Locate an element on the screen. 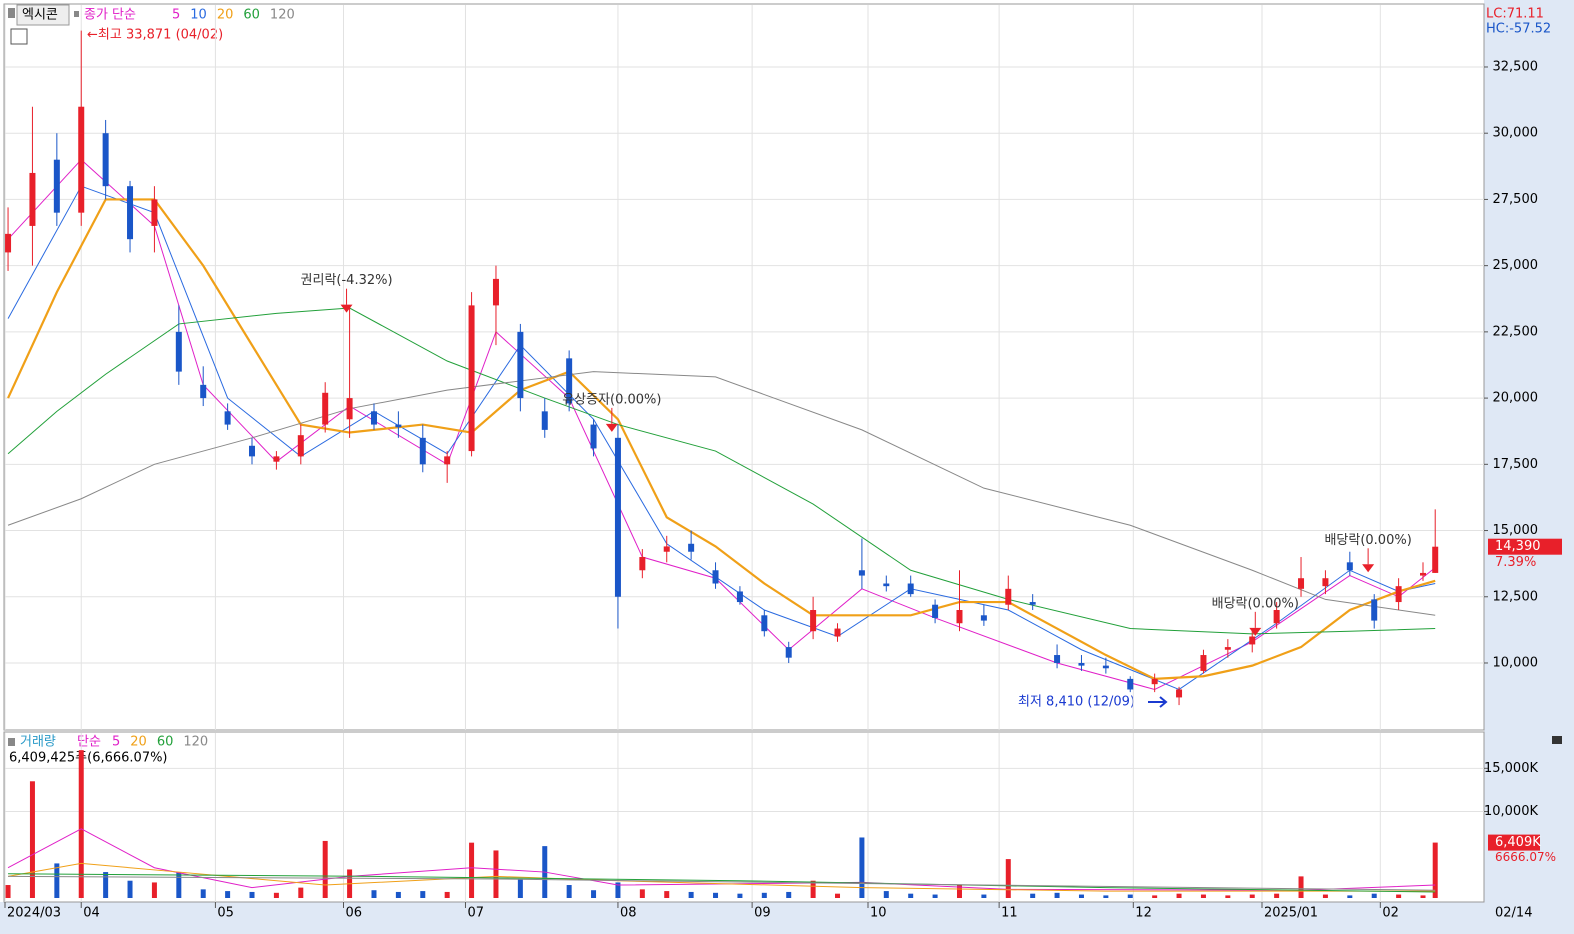 This screenshot has width=1574, height=934. low-arrow is located at coordinates (1158, 702).